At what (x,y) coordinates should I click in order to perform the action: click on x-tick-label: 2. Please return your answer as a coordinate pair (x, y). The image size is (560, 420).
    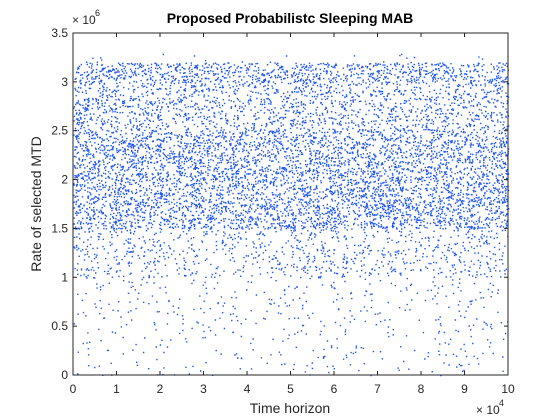
    Looking at the image, I should click on (160, 389).